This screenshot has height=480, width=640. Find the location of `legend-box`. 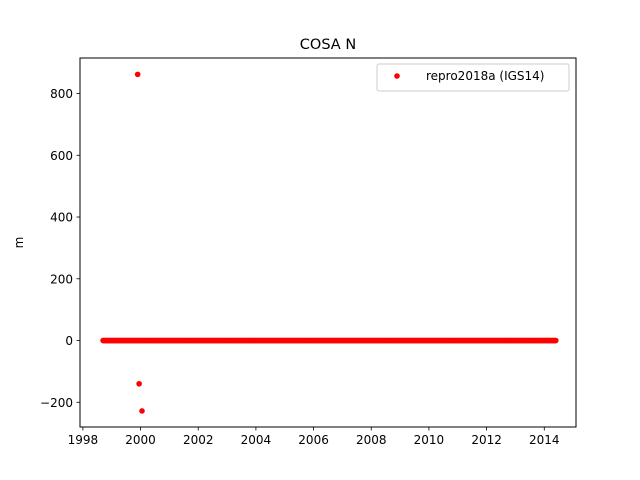

legend-box is located at coordinates (473, 77).